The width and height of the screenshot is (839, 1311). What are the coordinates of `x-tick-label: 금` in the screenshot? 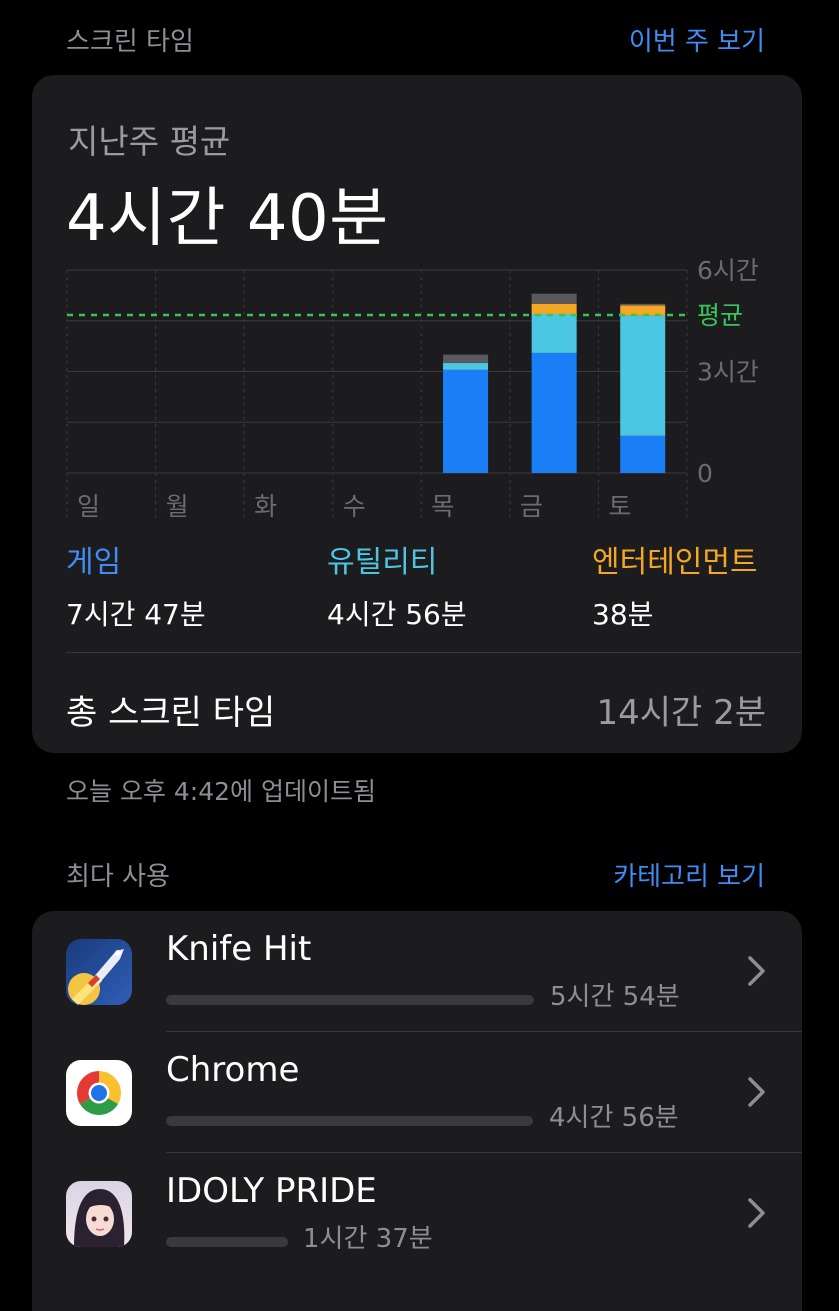 It's located at (531, 506).